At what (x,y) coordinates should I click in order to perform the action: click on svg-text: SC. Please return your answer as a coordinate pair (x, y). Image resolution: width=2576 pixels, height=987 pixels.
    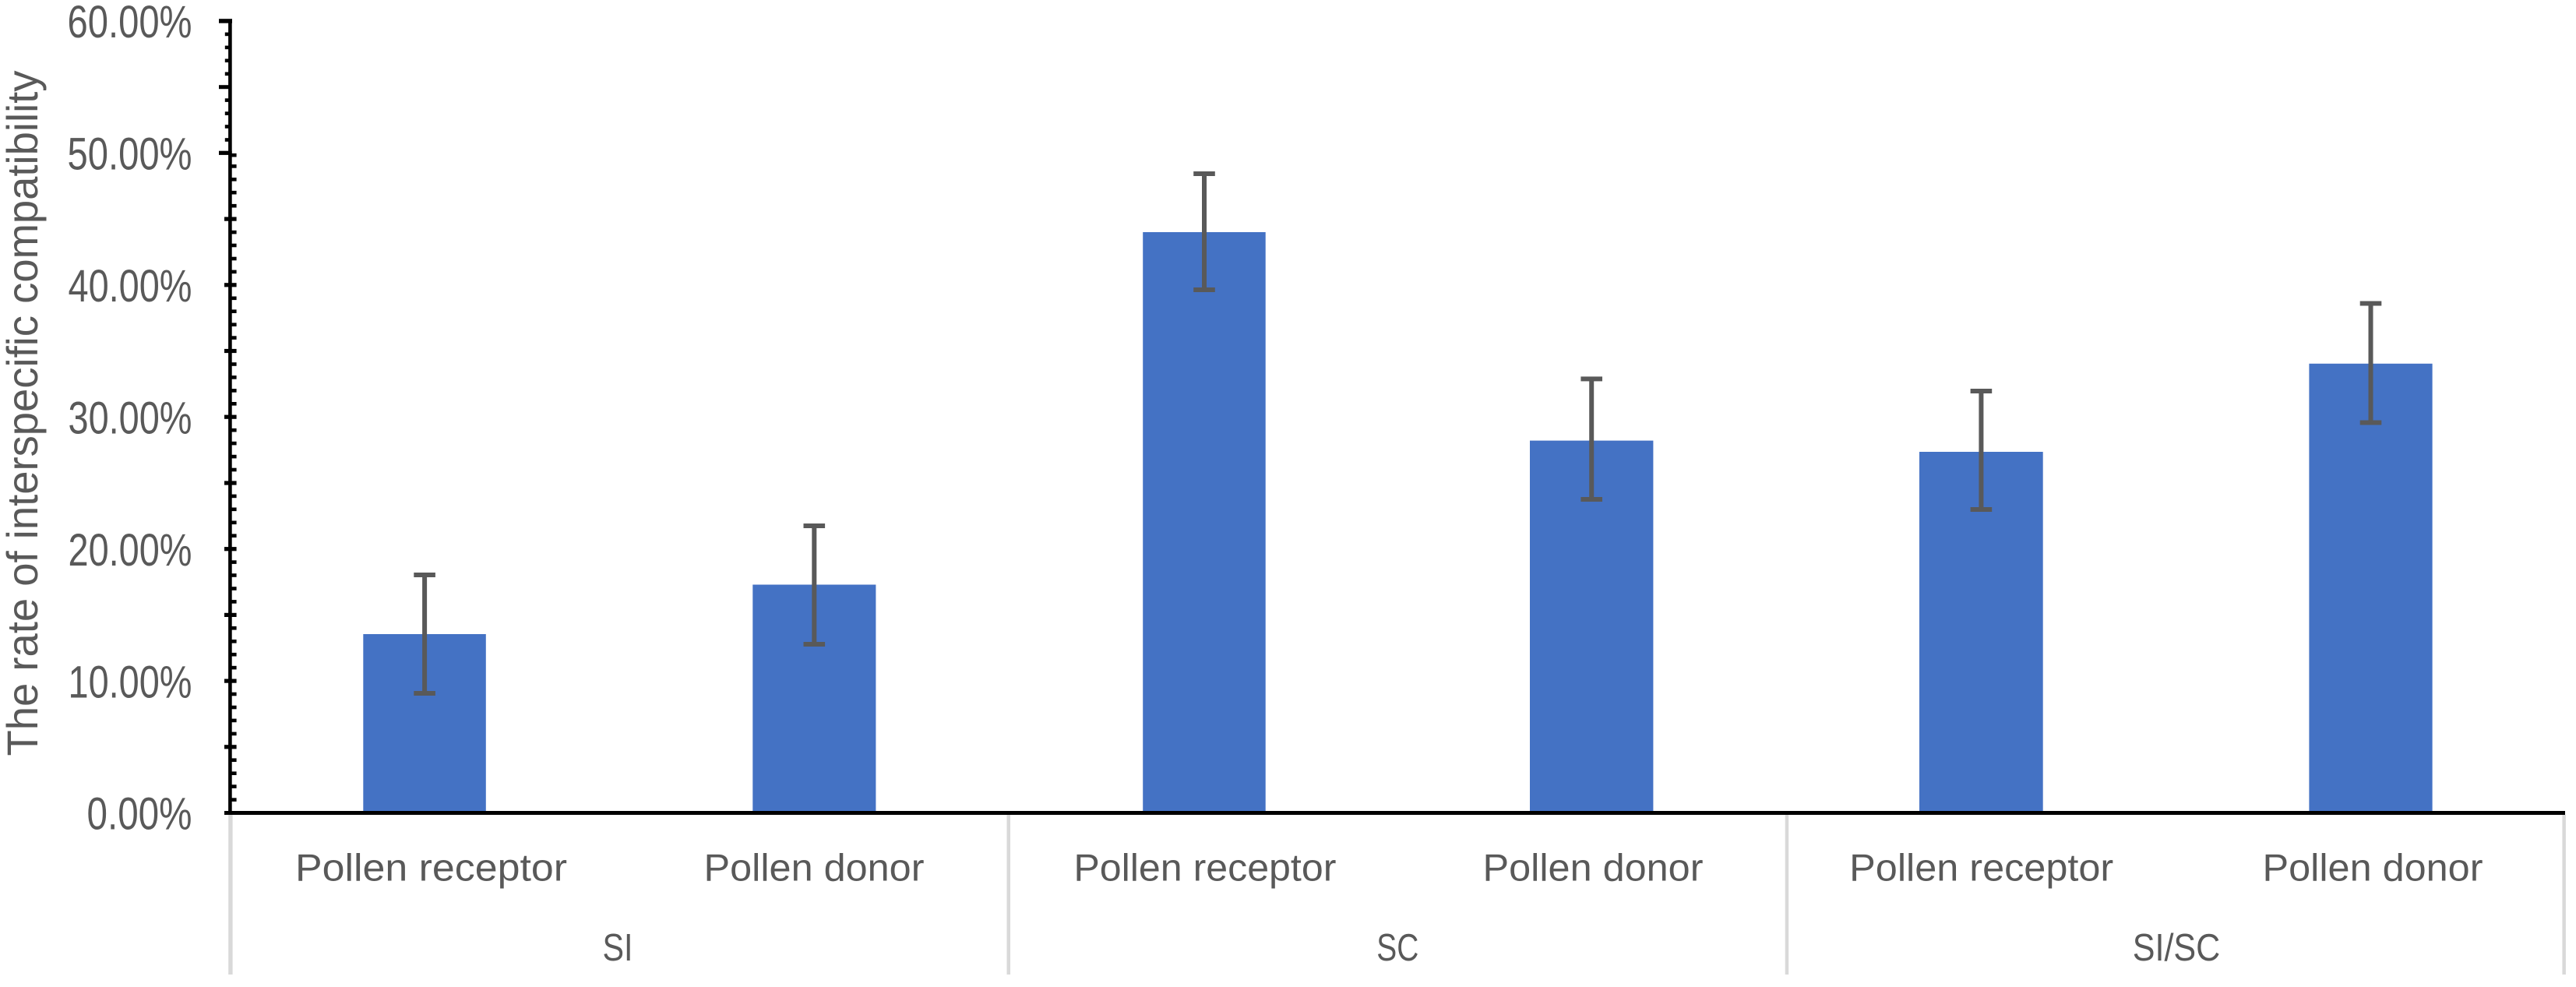
    Looking at the image, I should click on (1397, 948).